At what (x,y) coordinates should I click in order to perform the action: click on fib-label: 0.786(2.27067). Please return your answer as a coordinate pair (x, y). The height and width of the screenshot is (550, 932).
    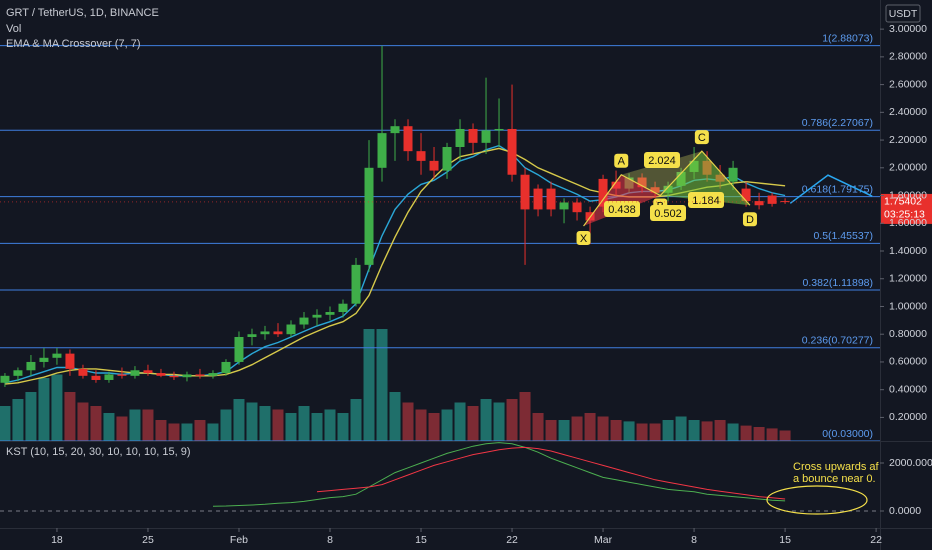
    Looking at the image, I should click on (837, 123).